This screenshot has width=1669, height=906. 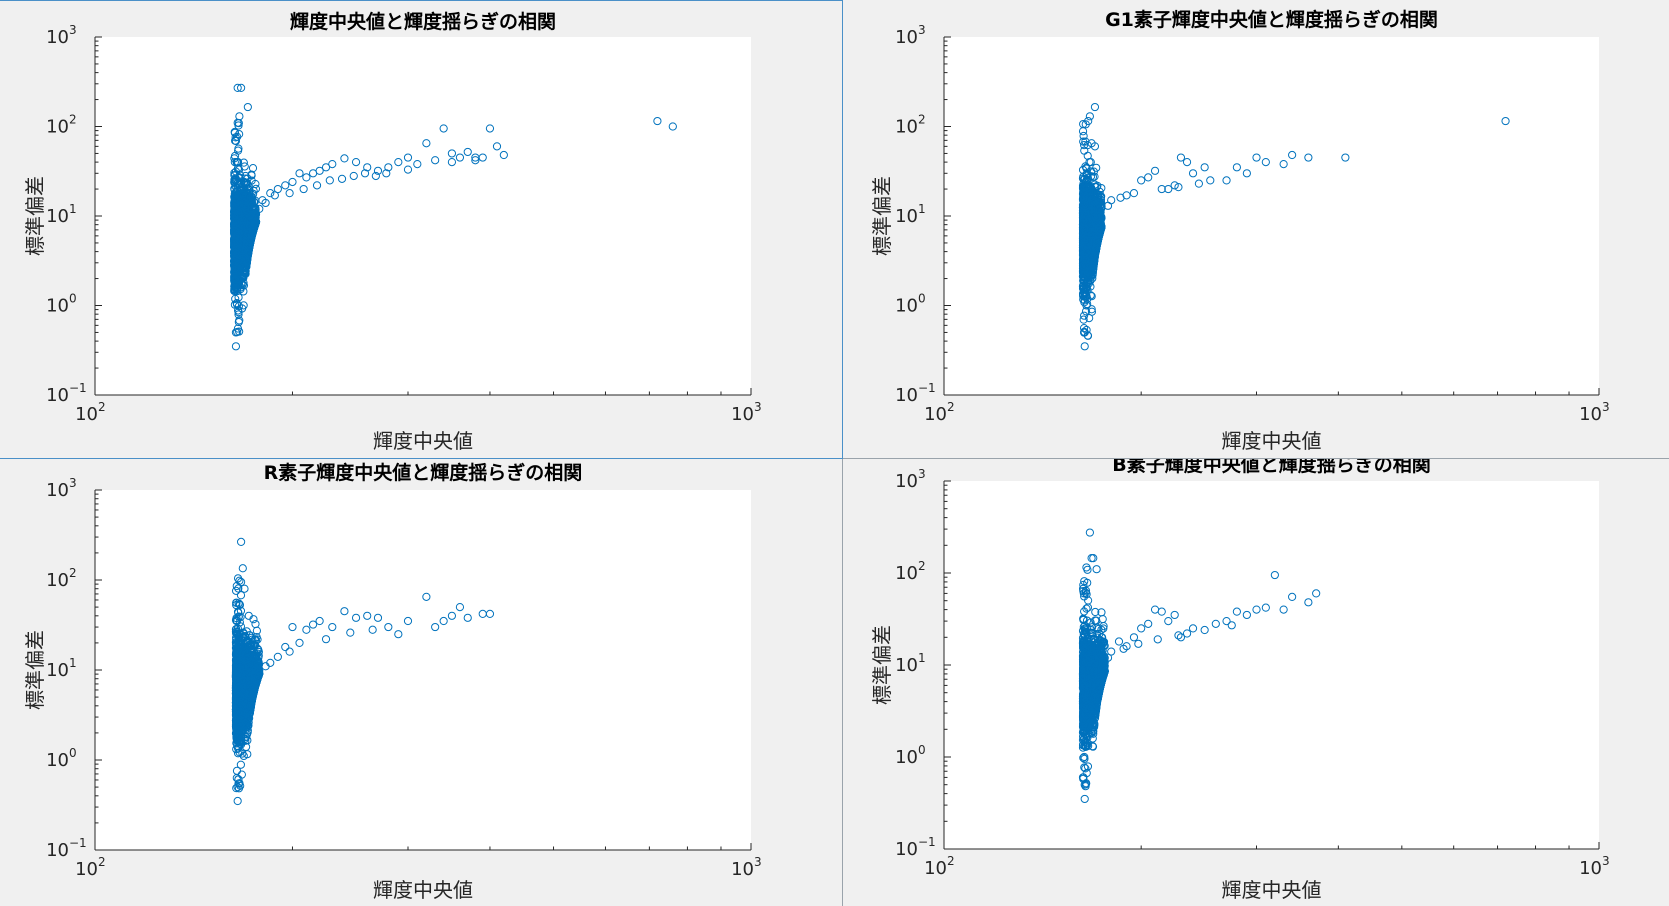 What do you see at coordinates (922, 120) in the screenshot?
I see `y-tick-label-exponent: 2` at bounding box center [922, 120].